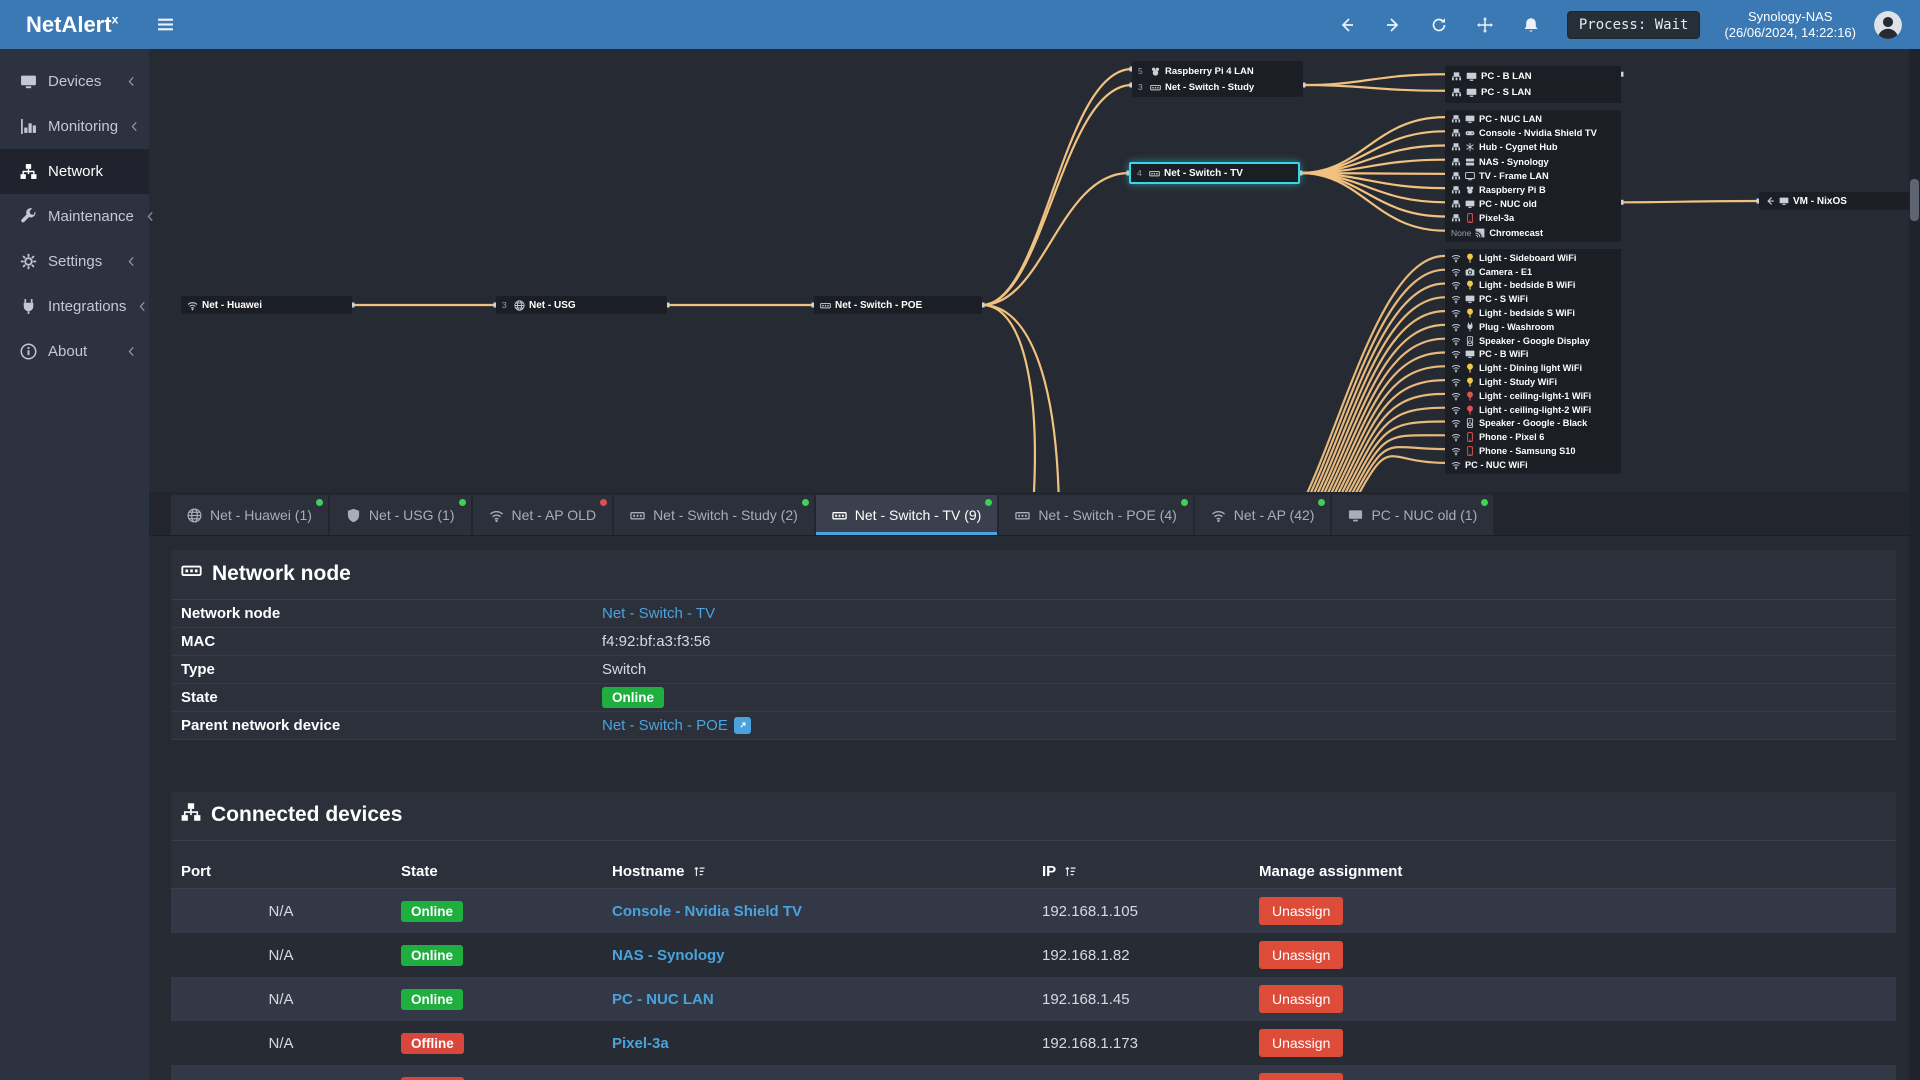 The image size is (1920, 1080). I want to click on topology-node-raspberry-pi-4-lan: 5 Raspberry Pi 4 LAN, so click(1217, 71).